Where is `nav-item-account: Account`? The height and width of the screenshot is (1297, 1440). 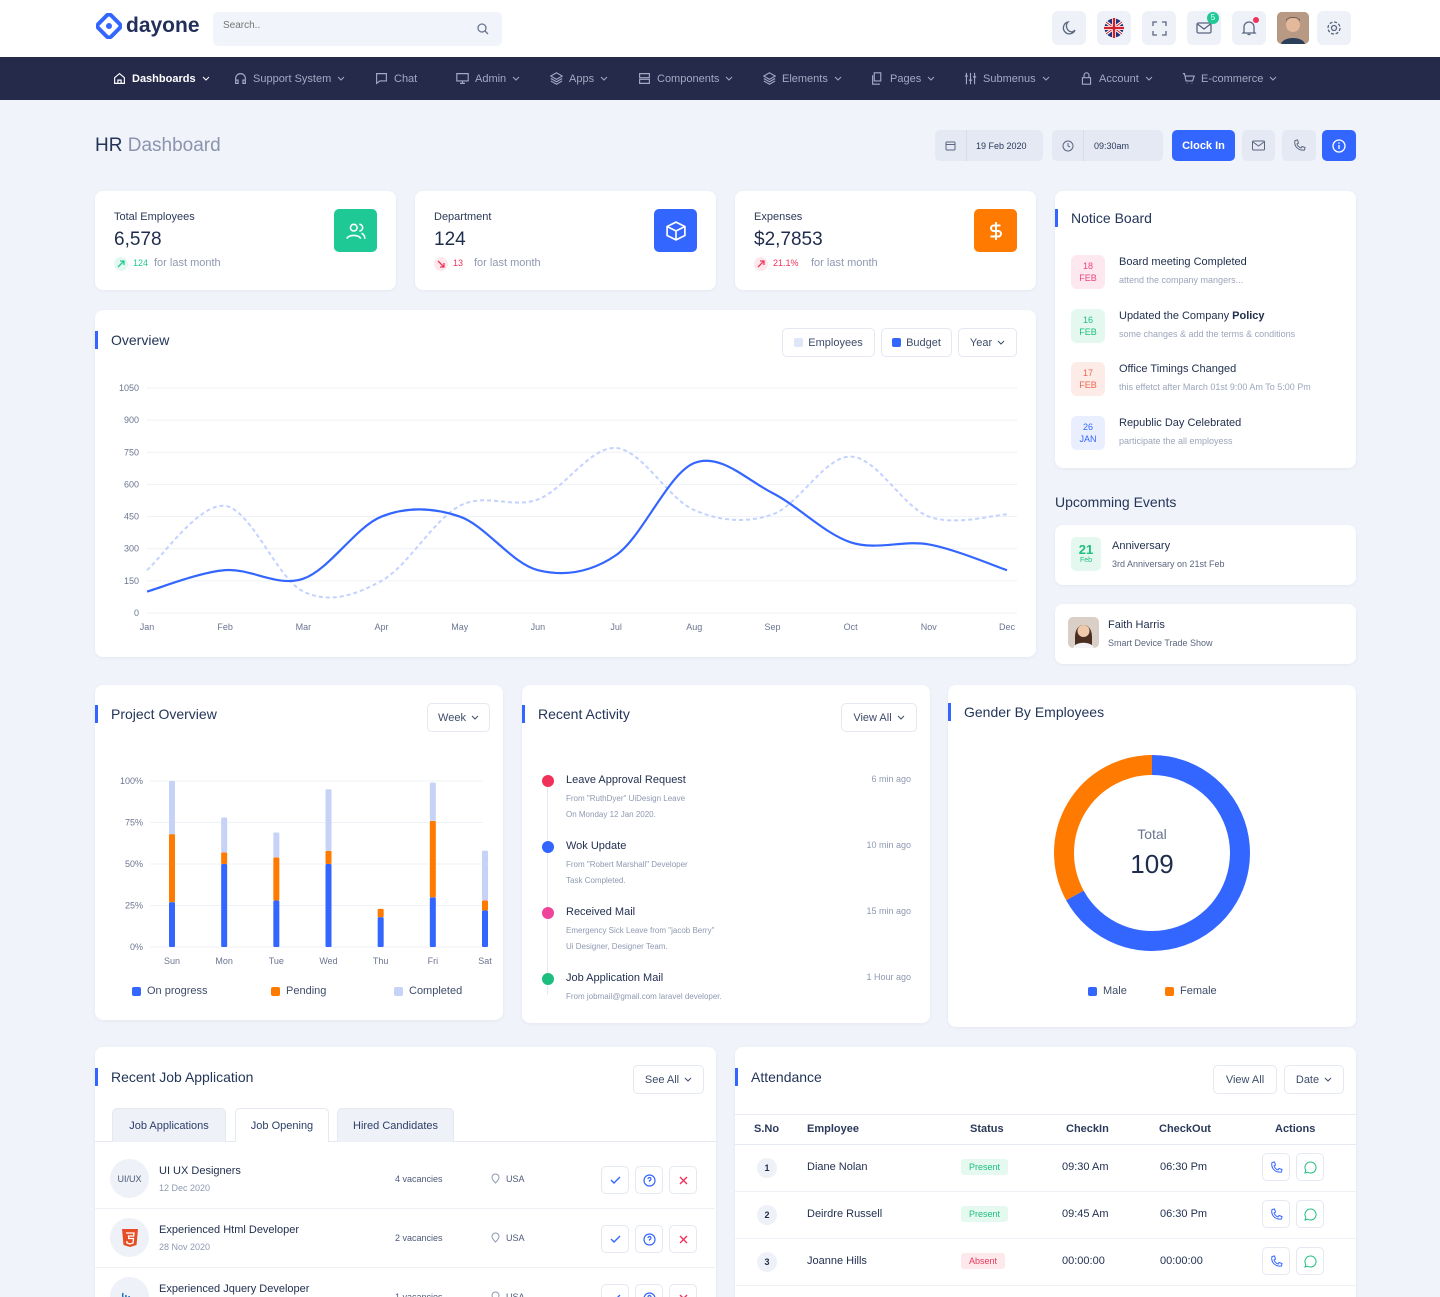 nav-item-account: Account is located at coordinates (1116, 78).